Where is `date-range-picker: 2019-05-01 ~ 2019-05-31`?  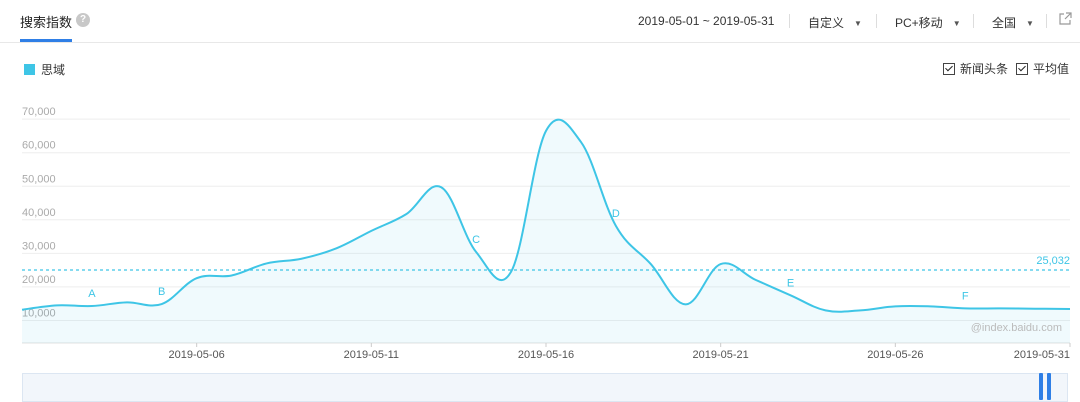
date-range-picker: 2019-05-01 ~ 2019-05-31 is located at coordinates (706, 21).